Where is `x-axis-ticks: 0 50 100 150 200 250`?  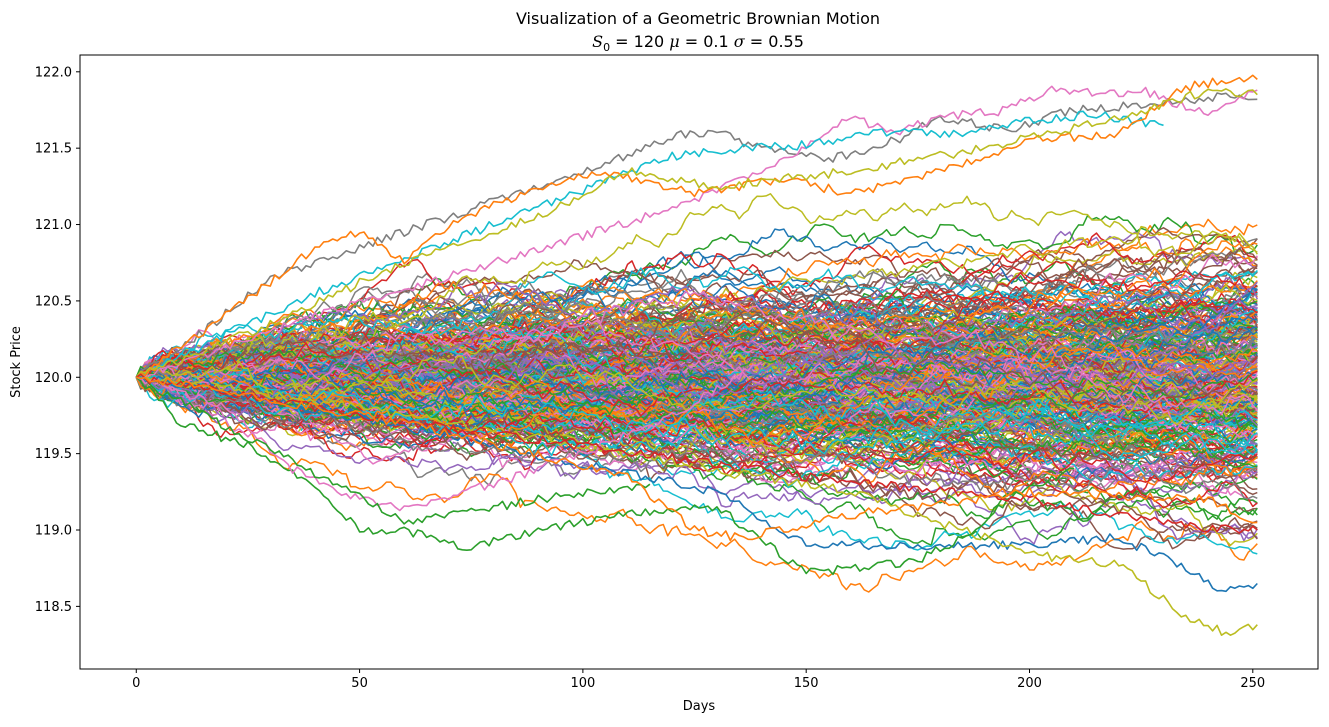 x-axis-ticks: 0 50 100 150 200 250 is located at coordinates (698, 680).